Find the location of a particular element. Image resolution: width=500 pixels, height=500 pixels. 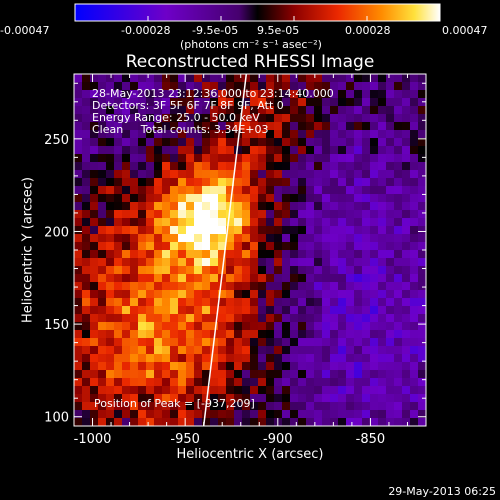

x-tick-label: -950 is located at coordinates (185, 439).